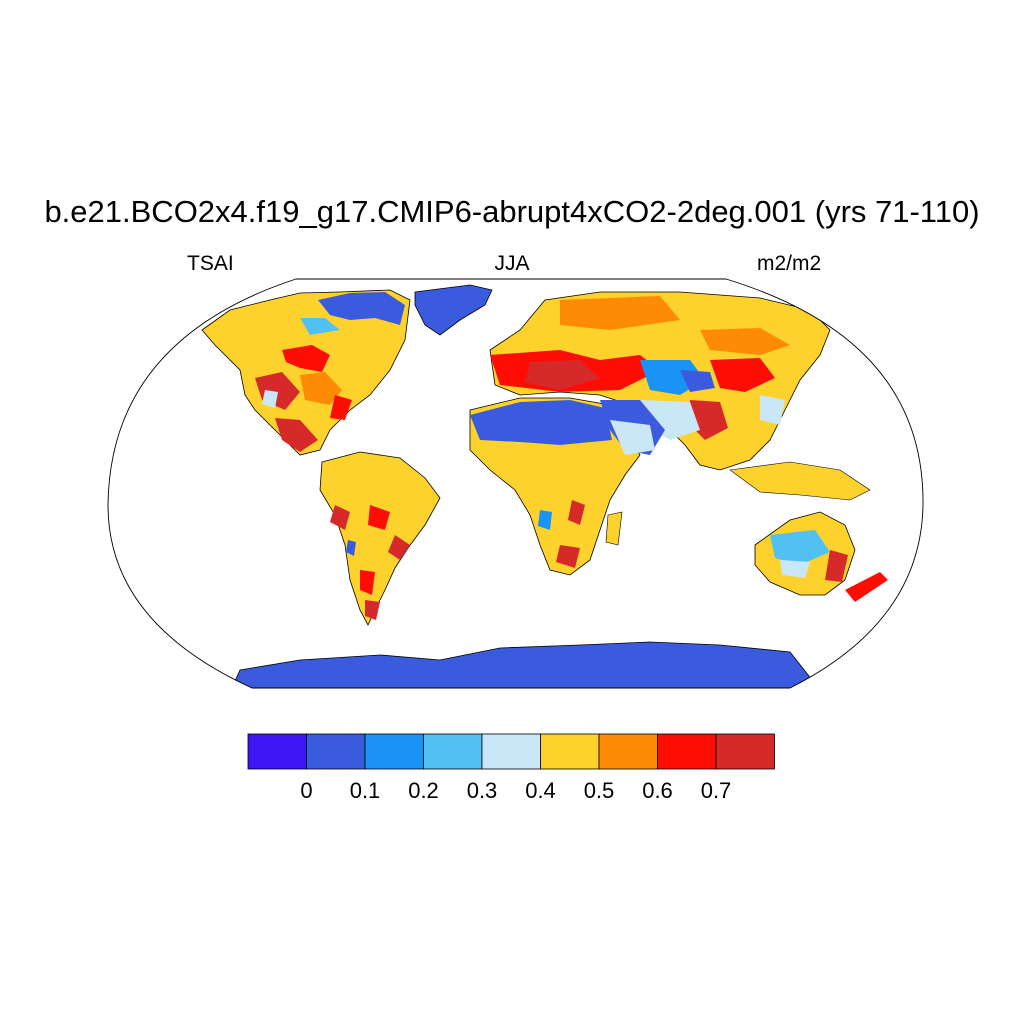 The height and width of the screenshot is (1024, 1024). Describe the element at coordinates (453, 310) in the screenshot. I see `greenland` at that location.